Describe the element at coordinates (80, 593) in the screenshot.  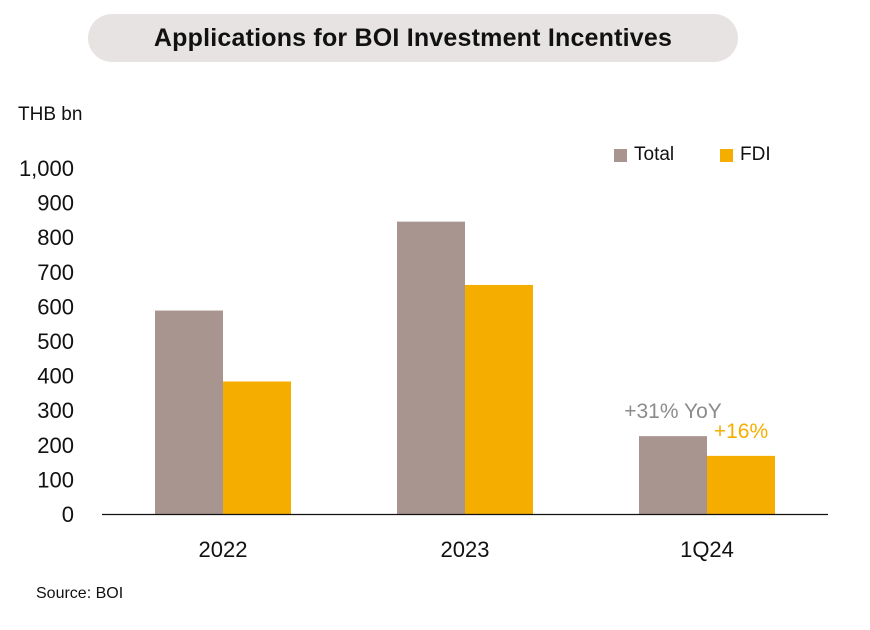
I see `source-note: Source: BOI` at that location.